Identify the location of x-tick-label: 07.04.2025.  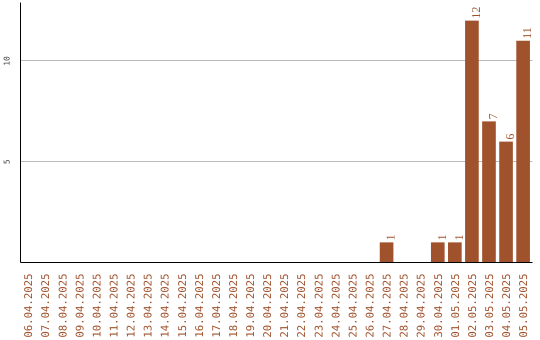
(45, 306).